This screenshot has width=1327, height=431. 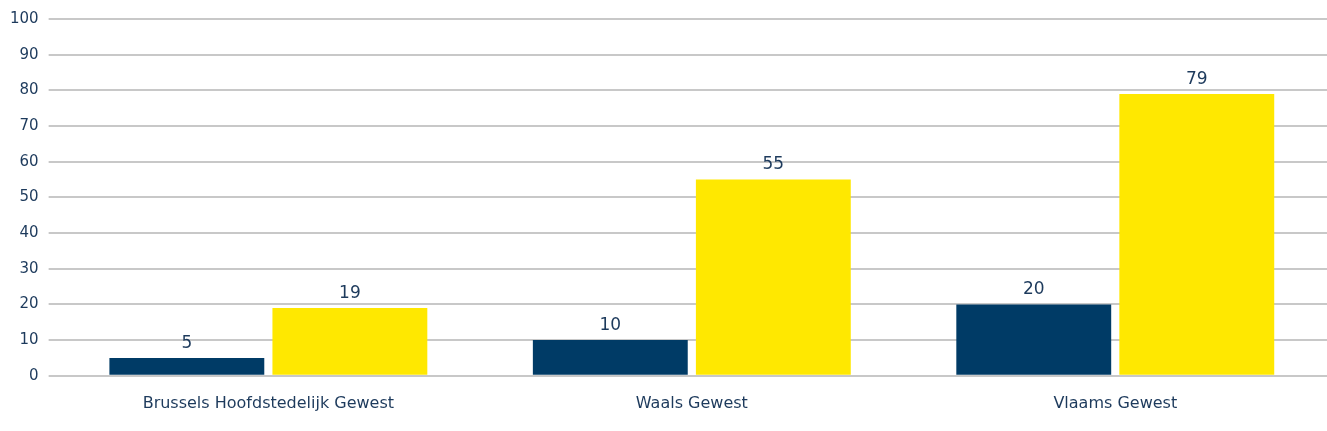 What do you see at coordinates (29, 303) in the screenshot?
I see `y-tick-label: 20` at bounding box center [29, 303].